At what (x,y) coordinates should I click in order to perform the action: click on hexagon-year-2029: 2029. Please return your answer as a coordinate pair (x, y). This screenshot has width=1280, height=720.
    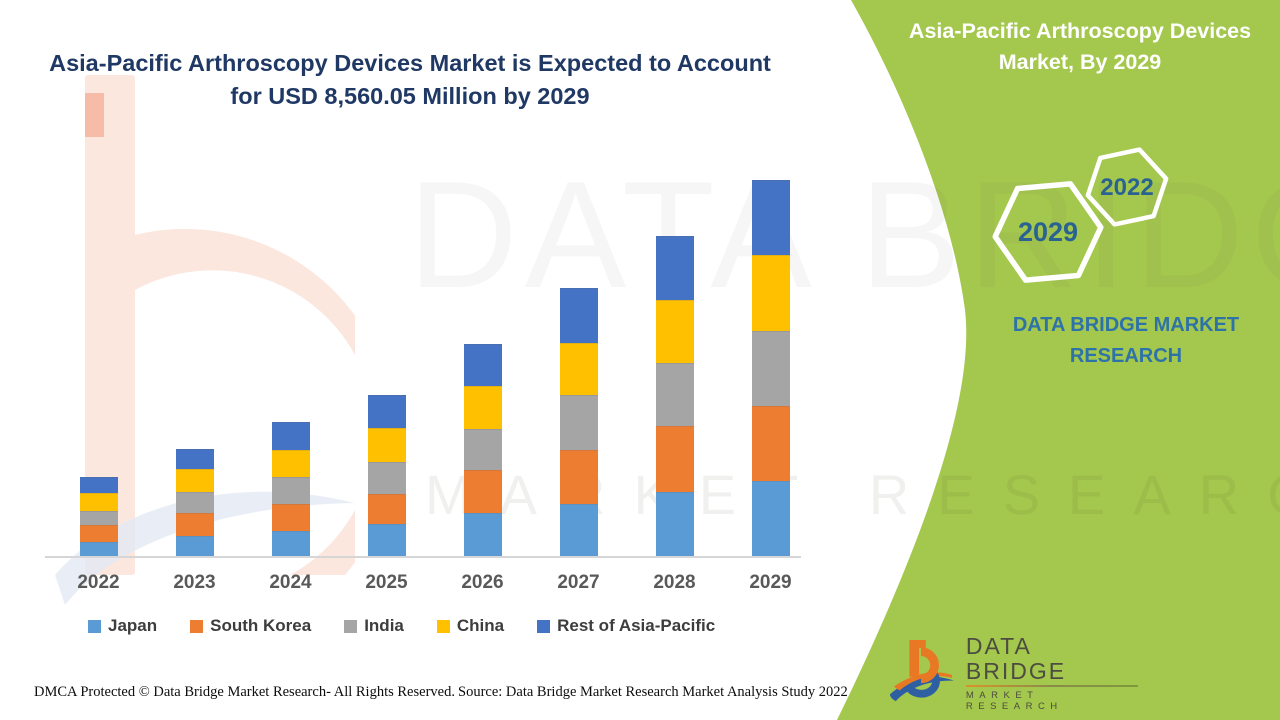
    Looking at the image, I should click on (1048, 232).